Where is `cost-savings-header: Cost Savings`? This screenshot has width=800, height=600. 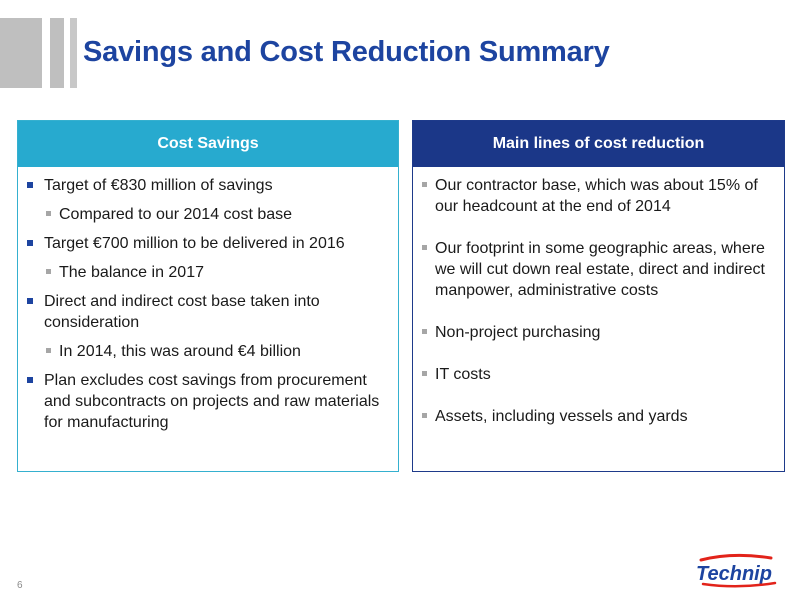
cost-savings-header: Cost Savings is located at coordinates (208, 144).